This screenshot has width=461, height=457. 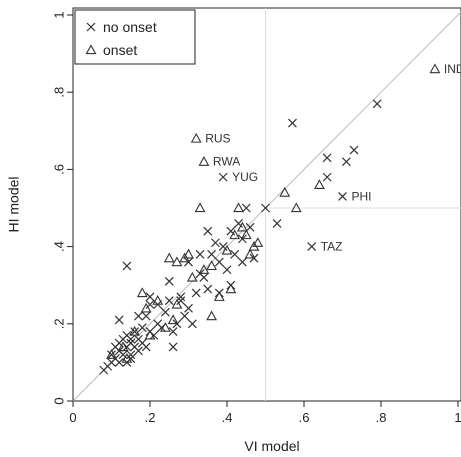 What do you see at coordinates (58, 400) in the screenshot?
I see `y-tick-label: 0` at bounding box center [58, 400].